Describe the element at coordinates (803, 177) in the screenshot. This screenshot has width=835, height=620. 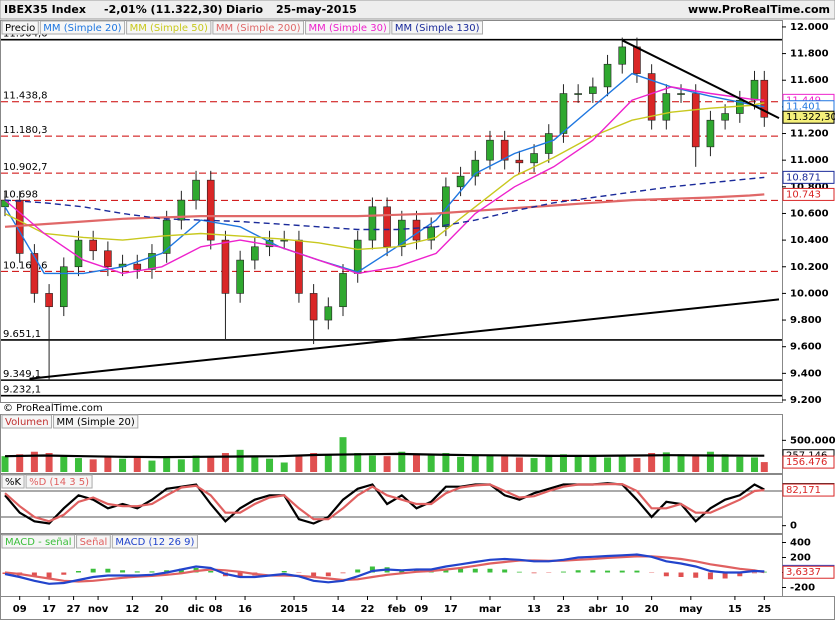
I see `value-tag-label: 10.871` at that location.